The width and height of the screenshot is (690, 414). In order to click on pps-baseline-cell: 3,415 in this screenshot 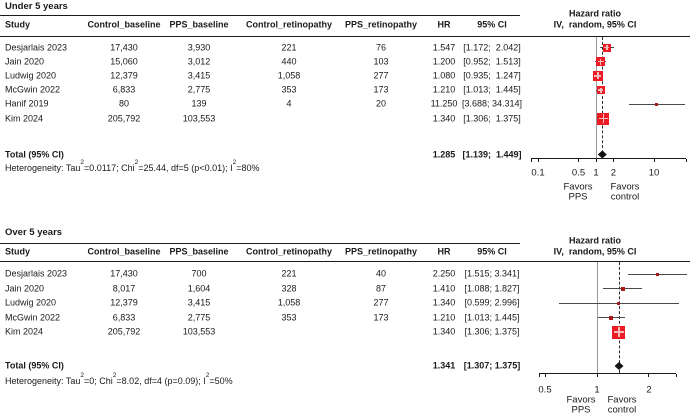, I will do `click(199, 302)`.